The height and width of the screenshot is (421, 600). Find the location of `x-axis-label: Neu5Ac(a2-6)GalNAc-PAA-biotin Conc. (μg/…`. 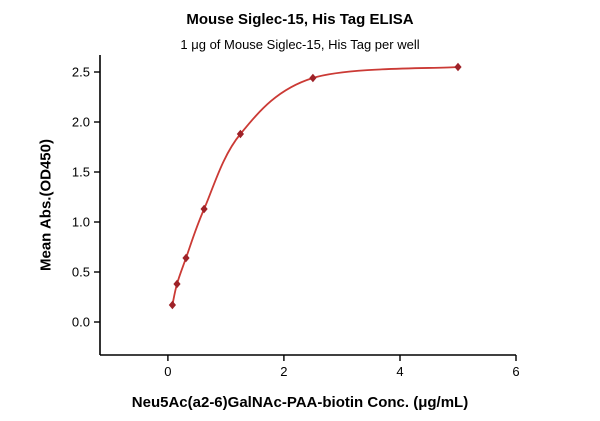

x-axis-label: Neu5Ac(a2-6)GalNAc-PAA-biotin Conc. (μg/… is located at coordinates (300, 402).